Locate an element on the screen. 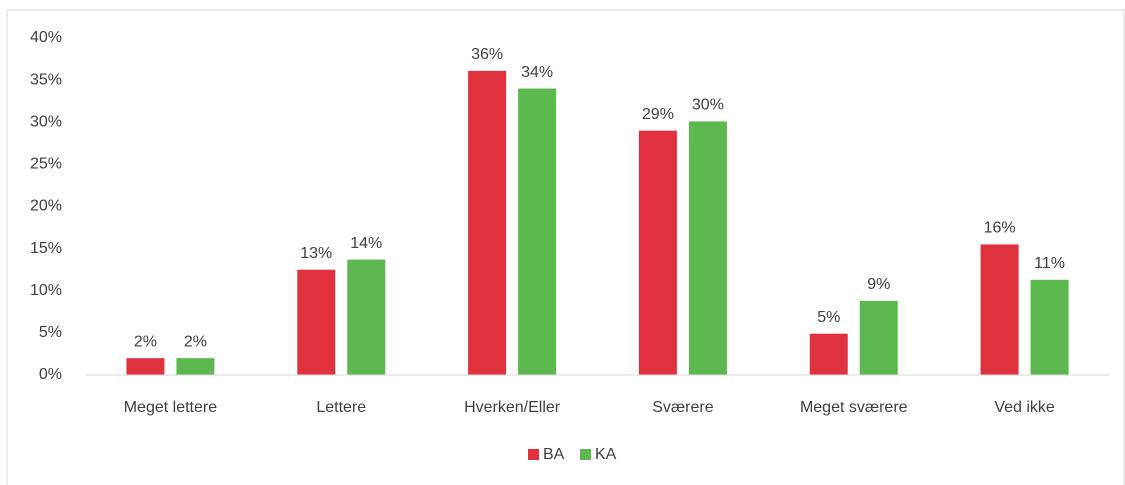 The height and width of the screenshot is (485, 1125). data-label: 30% is located at coordinates (708, 105).